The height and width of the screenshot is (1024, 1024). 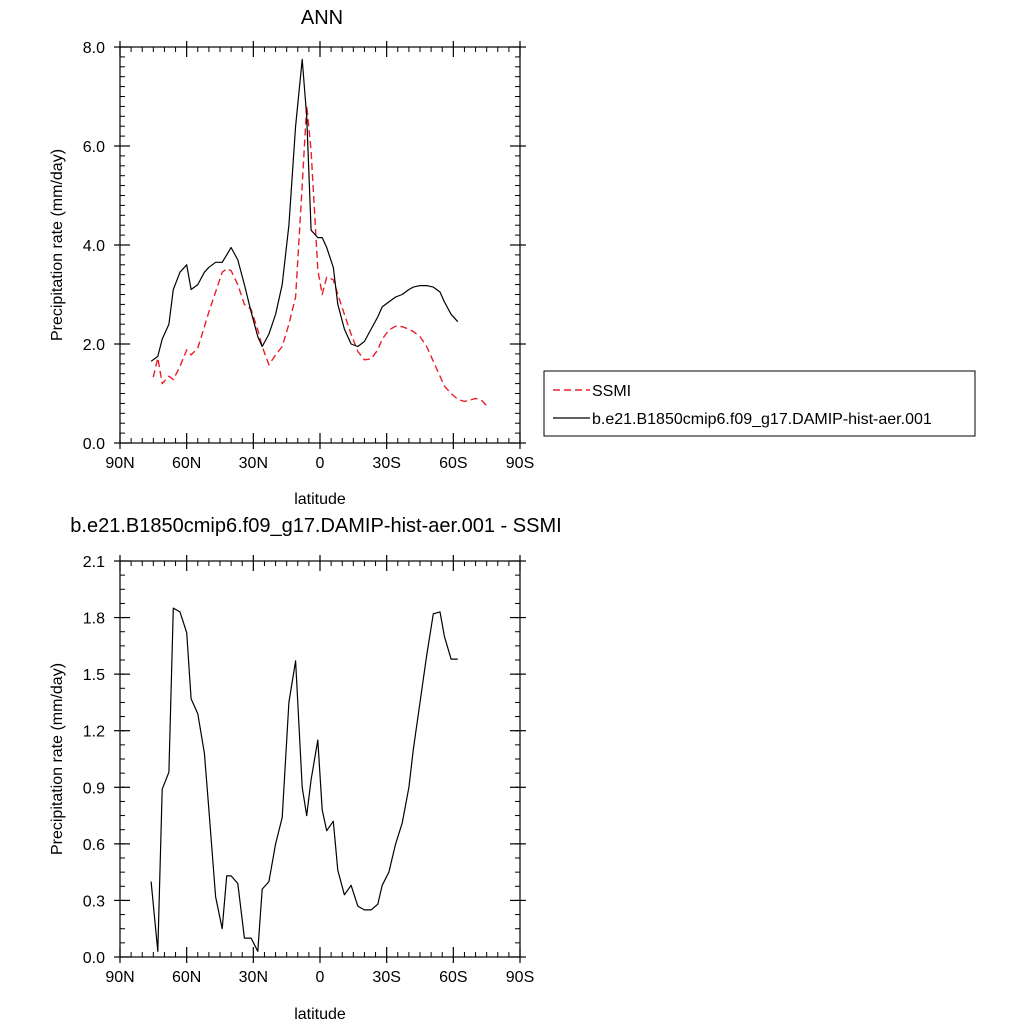 I want to click on bottom-x-tick-label: 90S, so click(x=520, y=977).